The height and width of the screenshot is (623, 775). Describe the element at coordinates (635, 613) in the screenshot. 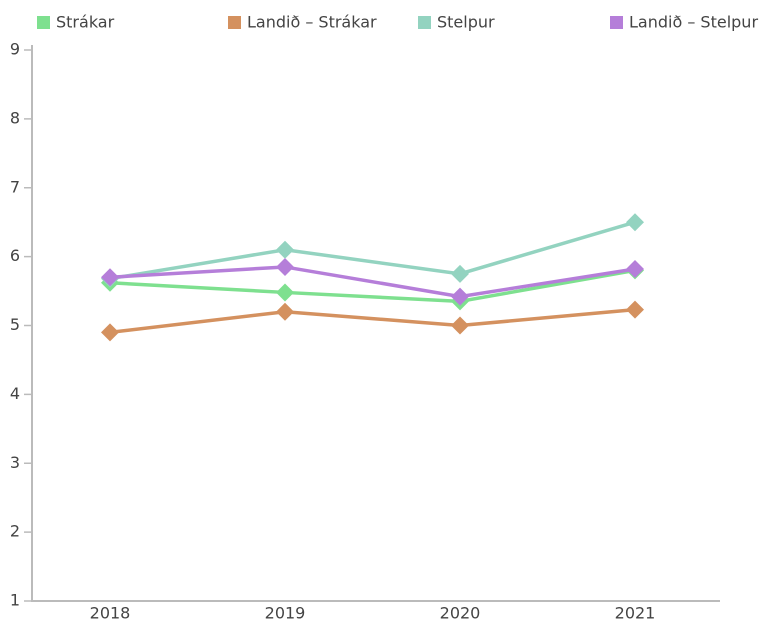

I see `x-tick-label: 2021` at that location.